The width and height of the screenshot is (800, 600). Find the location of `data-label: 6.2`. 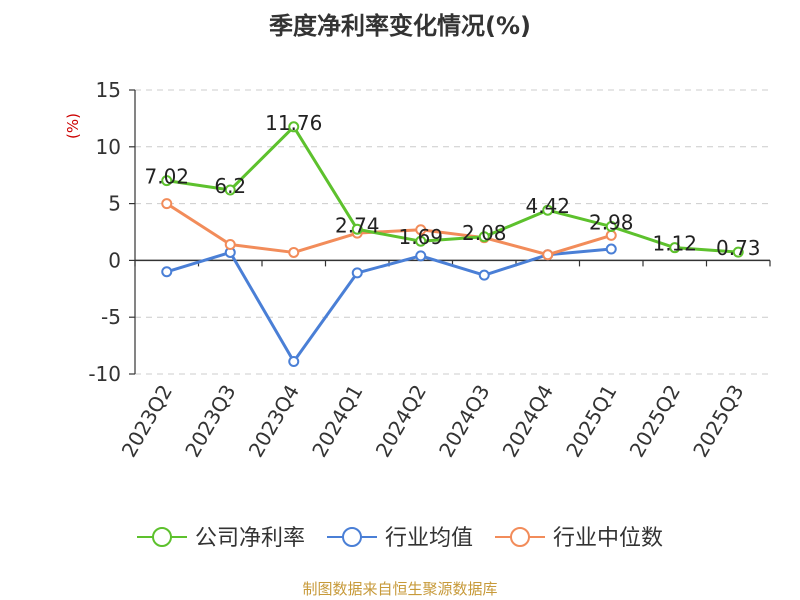

data-label: 6.2 is located at coordinates (230, 186).